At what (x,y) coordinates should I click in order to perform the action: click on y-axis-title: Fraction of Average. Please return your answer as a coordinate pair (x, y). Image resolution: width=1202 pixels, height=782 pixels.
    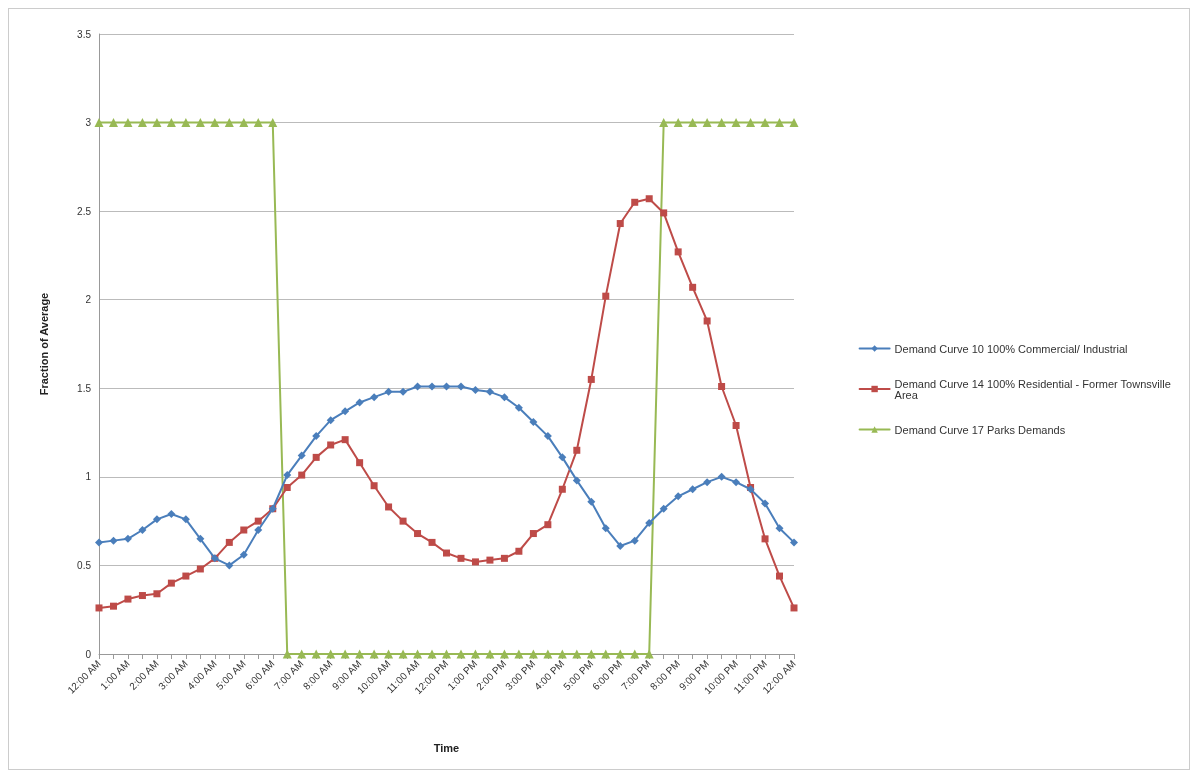
    Looking at the image, I should click on (43, 344).